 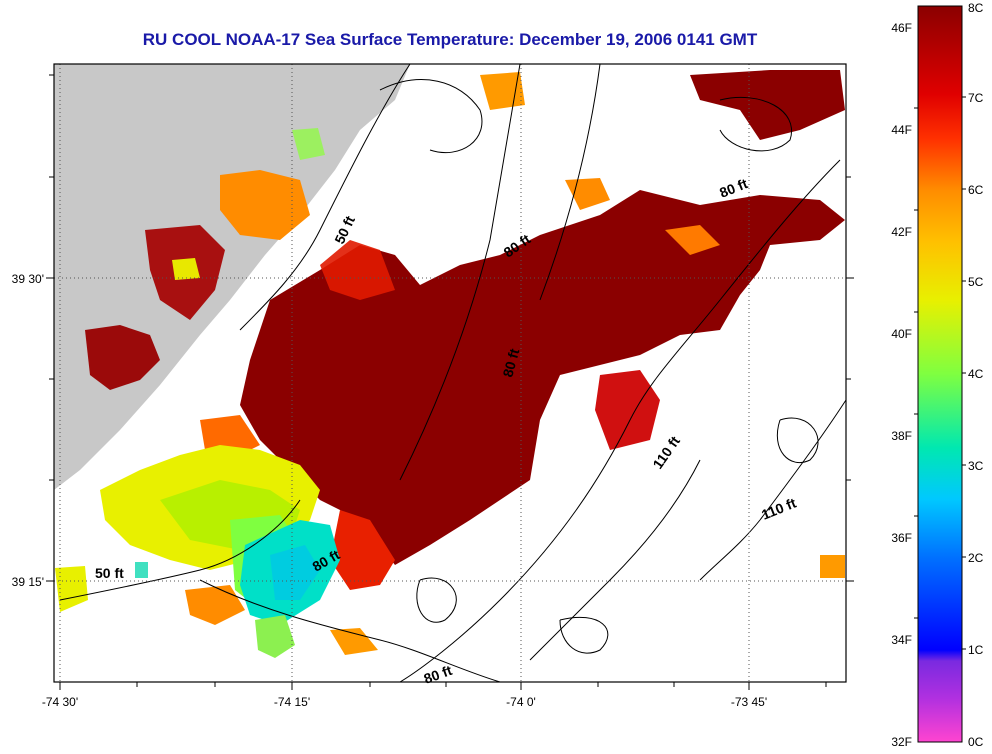 I want to click on green-north-patch, so click(x=308, y=144).